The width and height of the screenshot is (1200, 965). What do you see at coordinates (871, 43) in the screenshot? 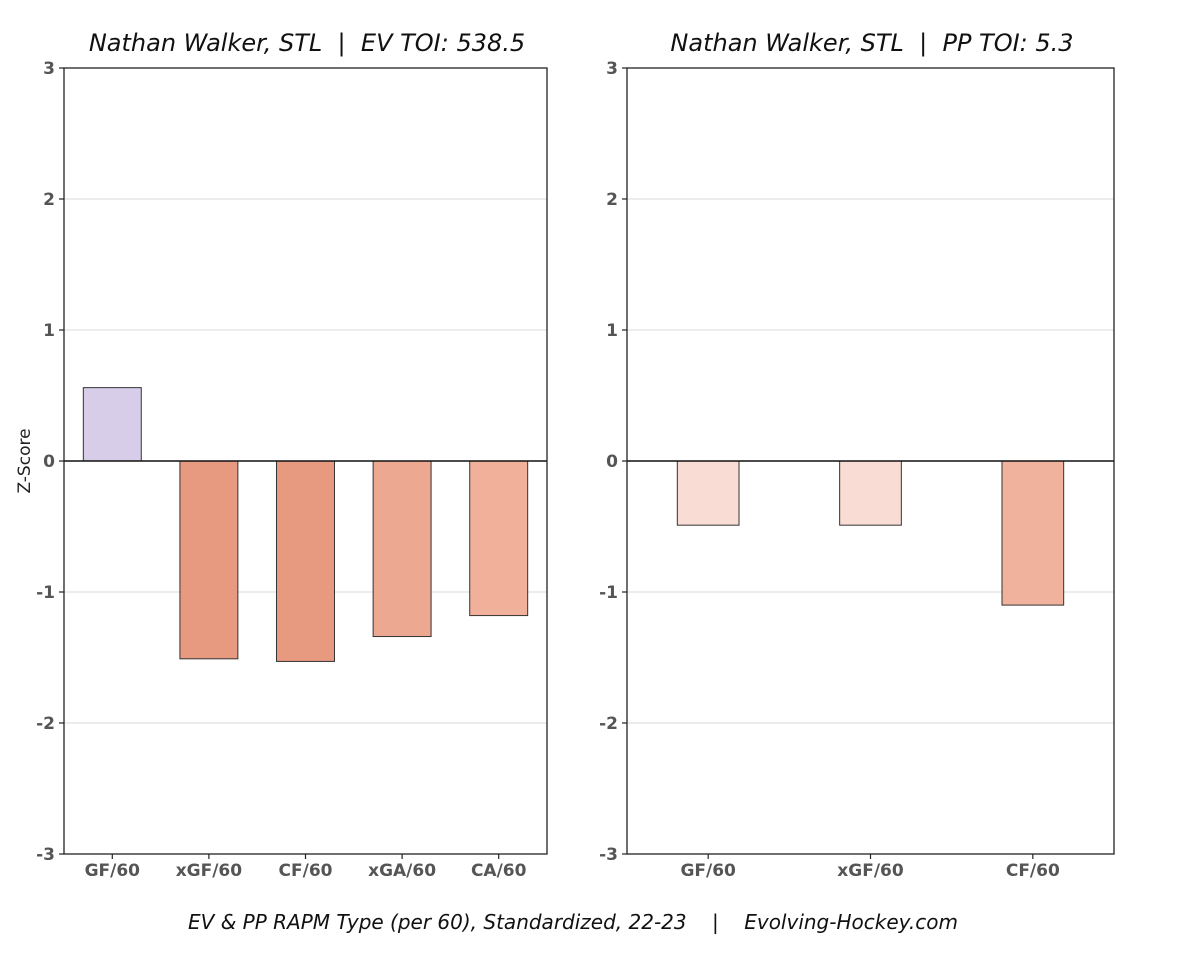
I see `chart-title: Nathan Walker, STL | PP TOI: 5.3` at bounding box center [871, 43].